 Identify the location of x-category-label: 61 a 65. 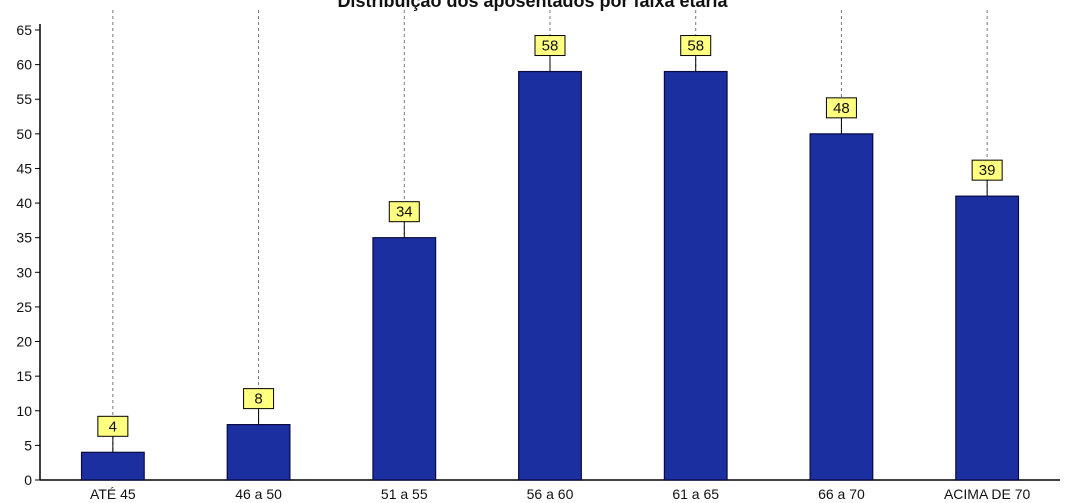
(695, 494).